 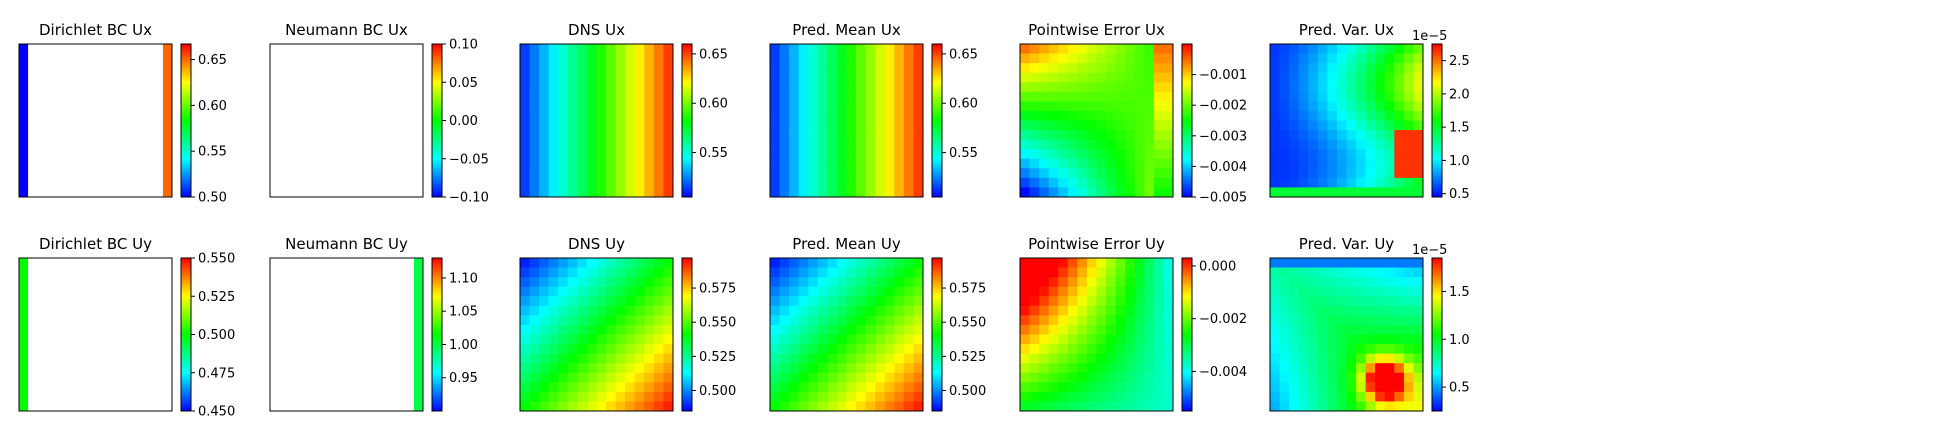 What do you see at coordinates (1429, 250) in the screenshot?
I see `colorbar-exponent: 1e−5` at bounding box center [1429, 250].